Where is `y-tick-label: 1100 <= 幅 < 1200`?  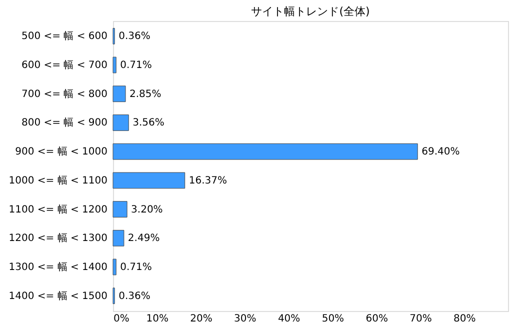
y-tick-label: 1100 <= 幅 < 1200 is located at coordinates (58, 209).